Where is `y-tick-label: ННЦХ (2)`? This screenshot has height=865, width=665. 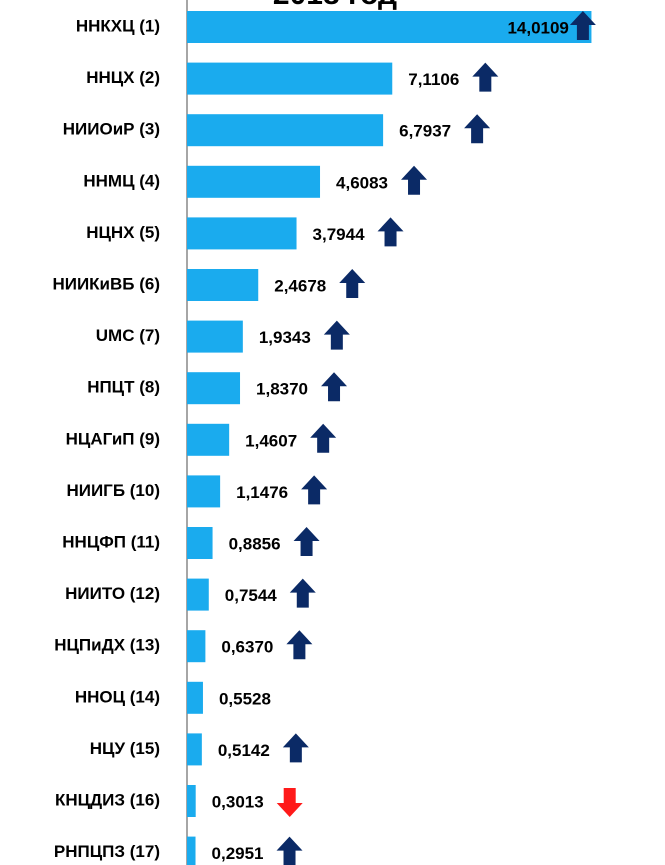
y-tick-label: ННЦХ (2) is located at coordinates (123, 77).